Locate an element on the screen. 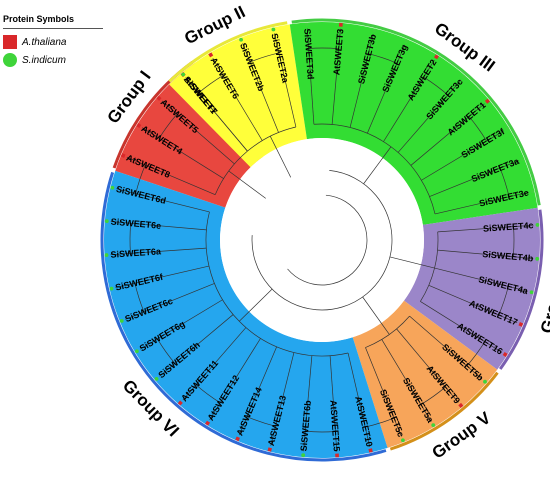 Image resolution: width=550 pixels, height=478 pixels. legend-divider is located at coordinates (53, 28).